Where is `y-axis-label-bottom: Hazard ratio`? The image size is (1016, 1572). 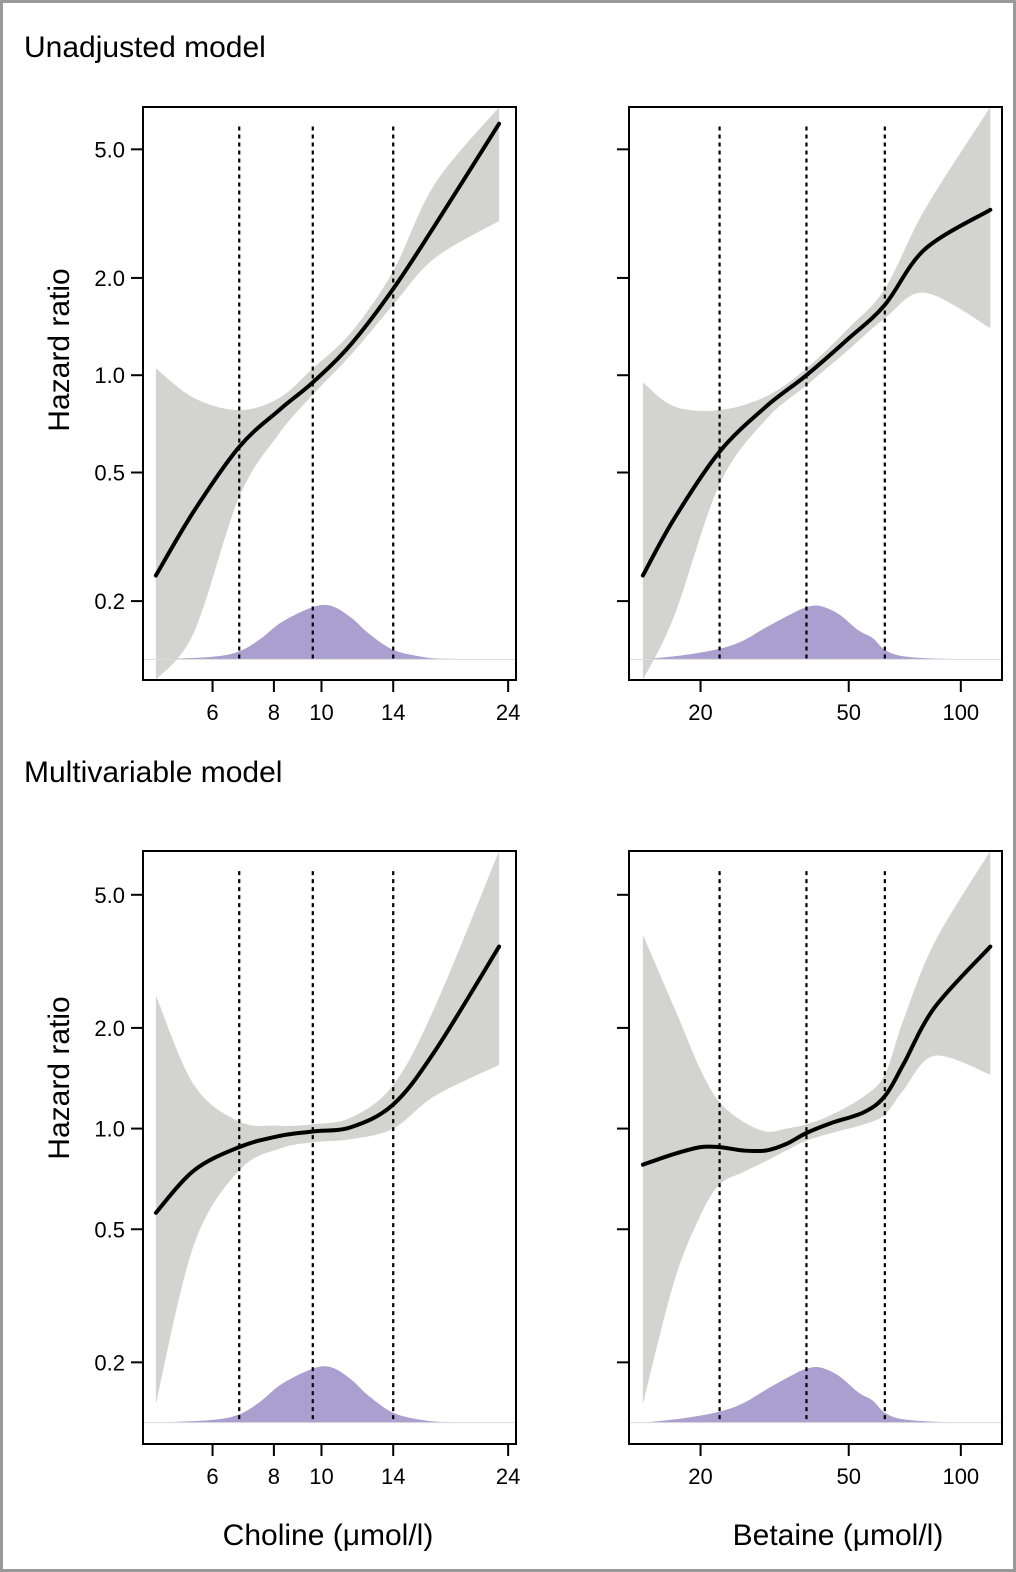 y-axis-label-bottom: Hazard ratio is located at coordinates (59, 1077).